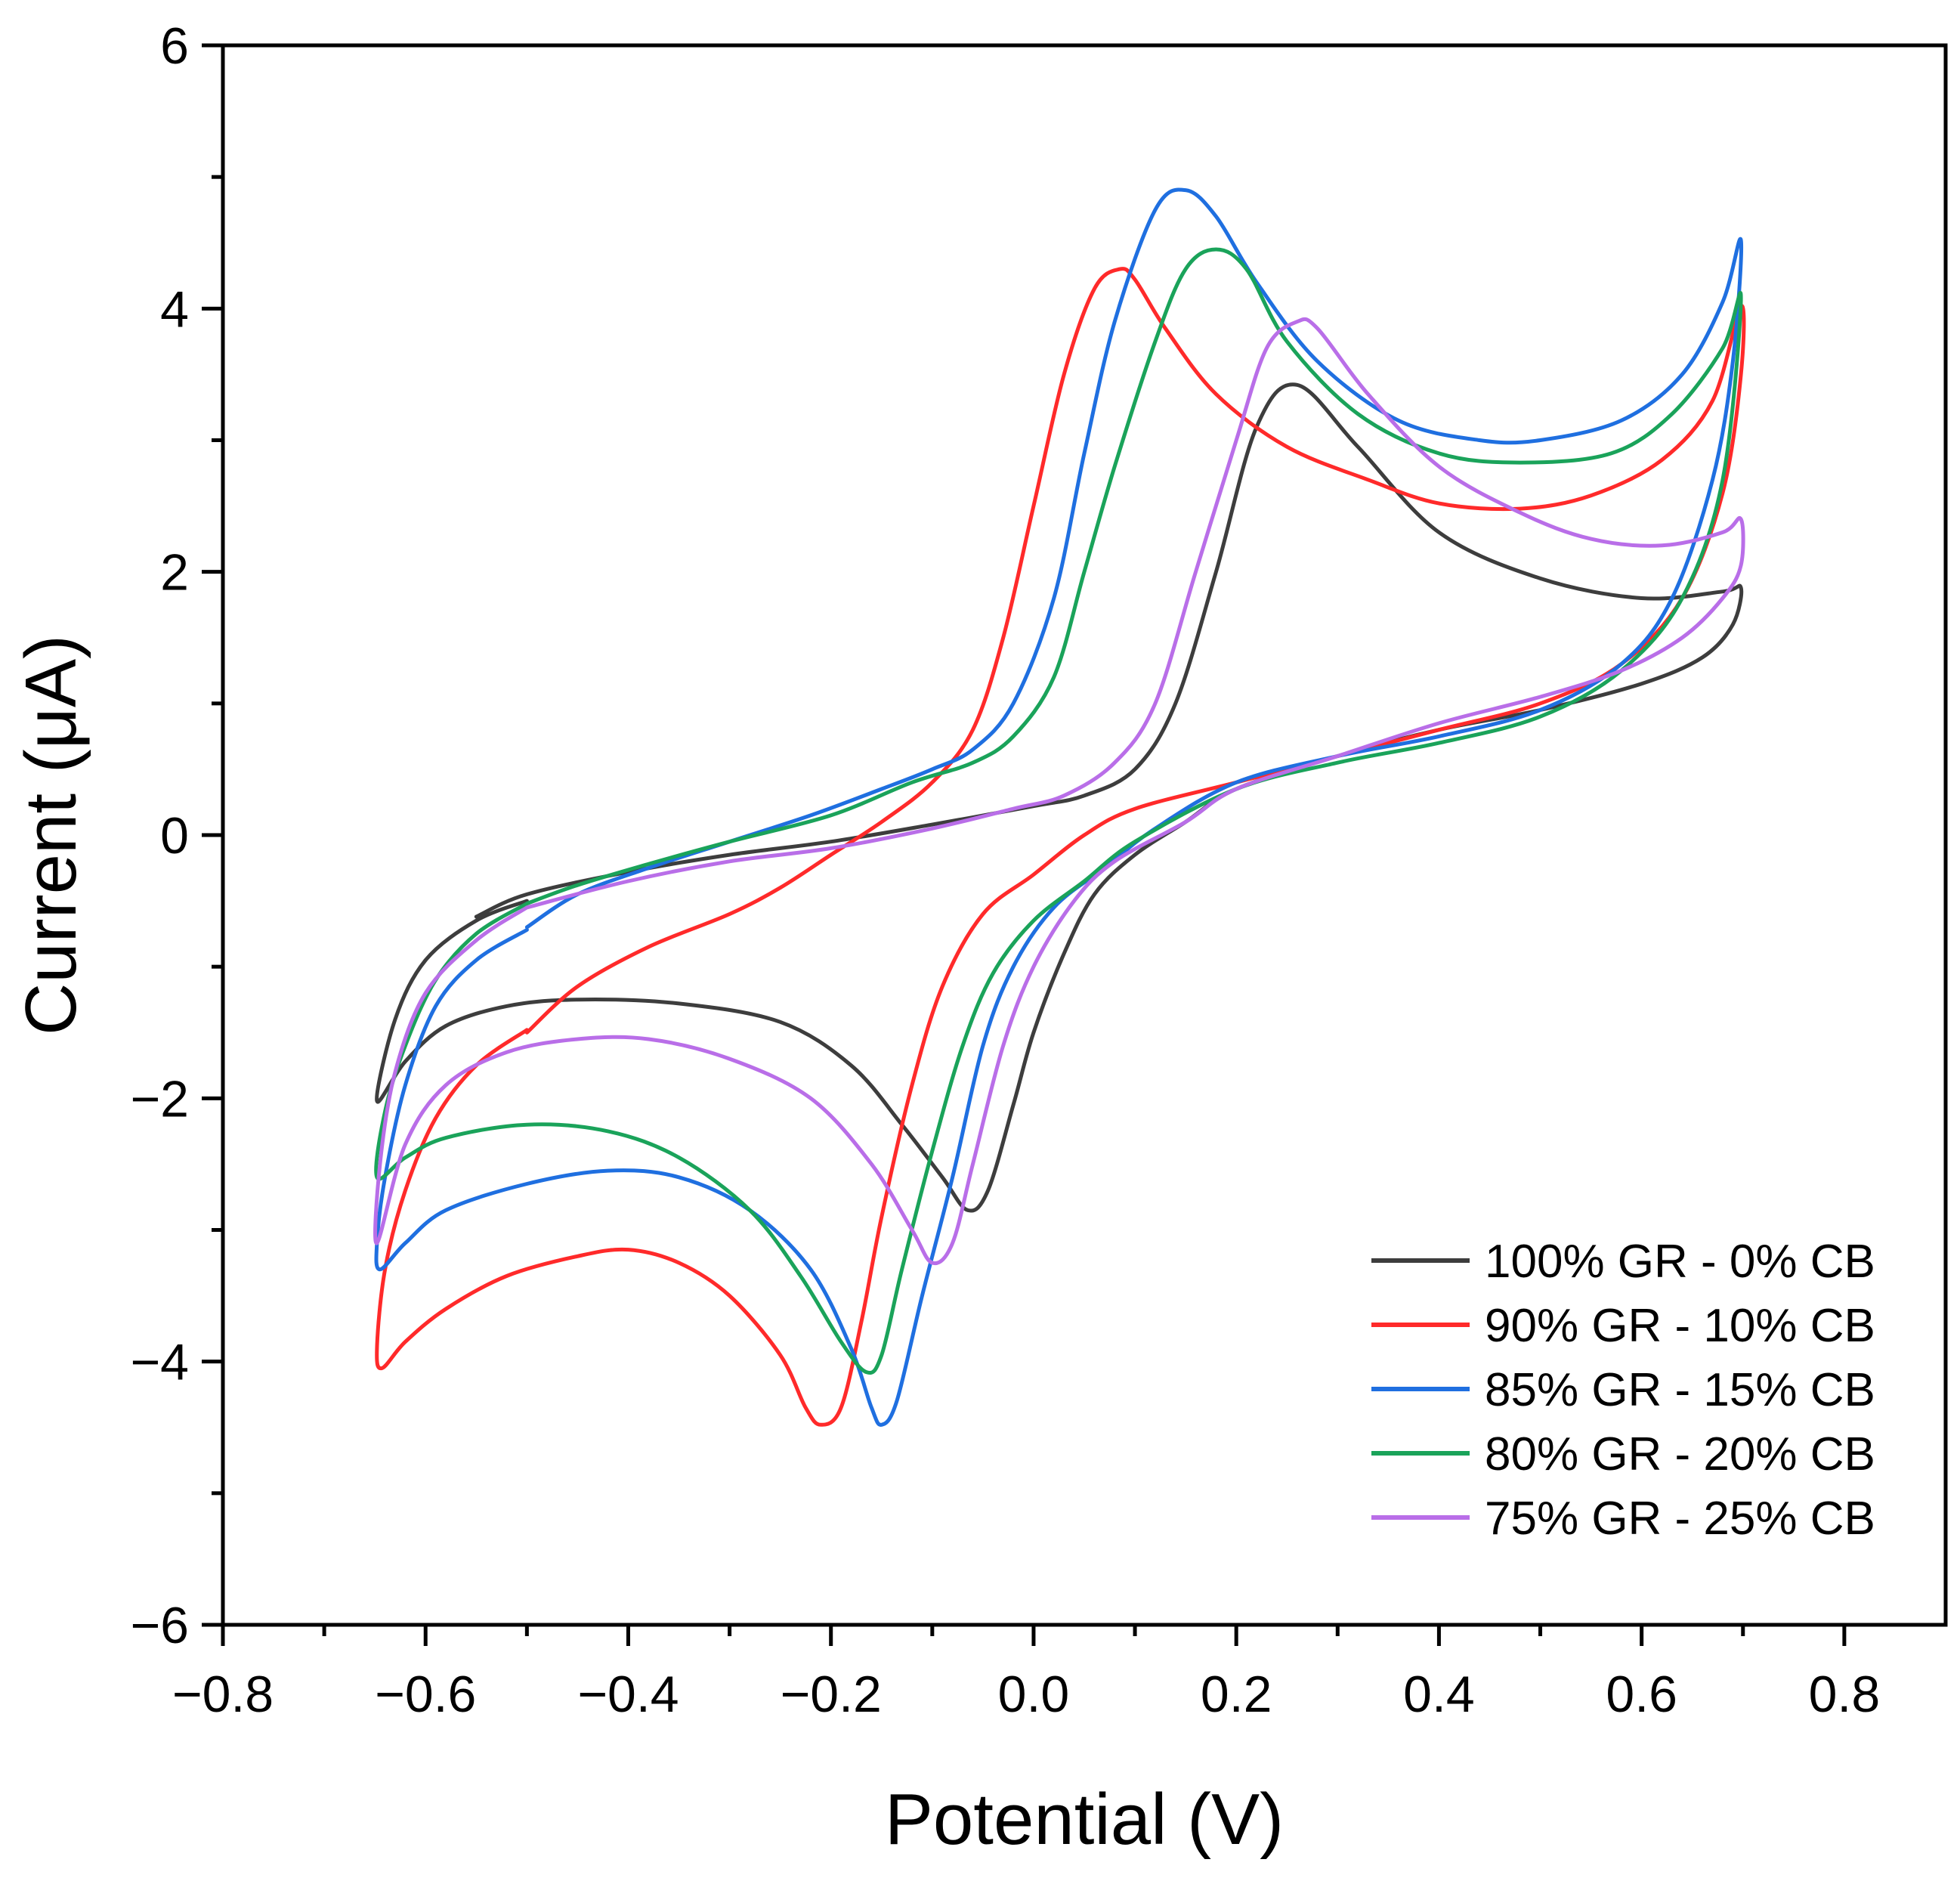 Image resolution: width=1960 pixels, height=1881 pixels. Describe the element at coordinates (1845, 1695) in the screenshot. I see `x-tick-label: 0.8` at that location.